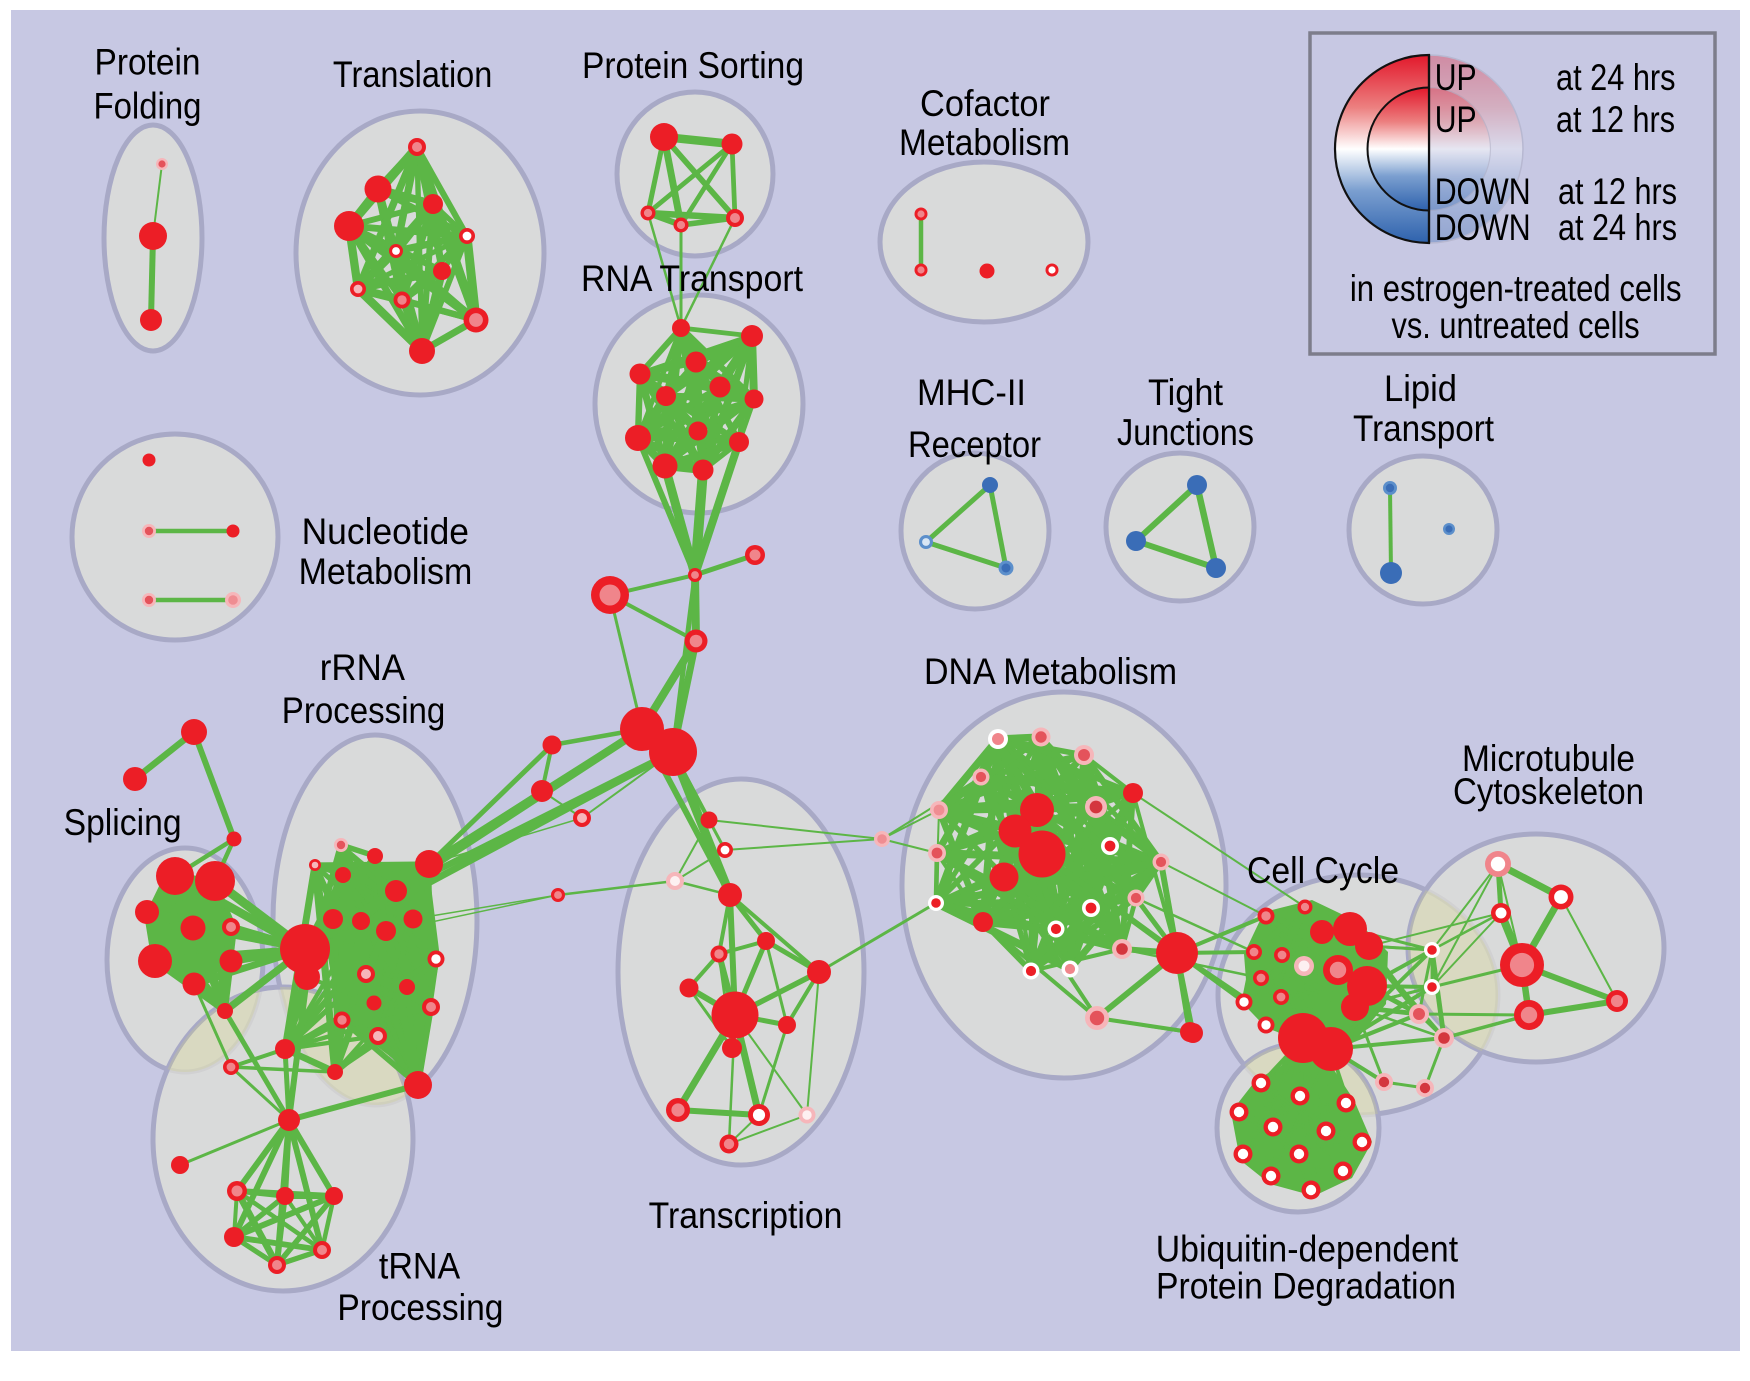 Image resolution: width=1750 pixels, height=1381 pixels. I want to click on svg-text: Tight, so click(1186, 392).